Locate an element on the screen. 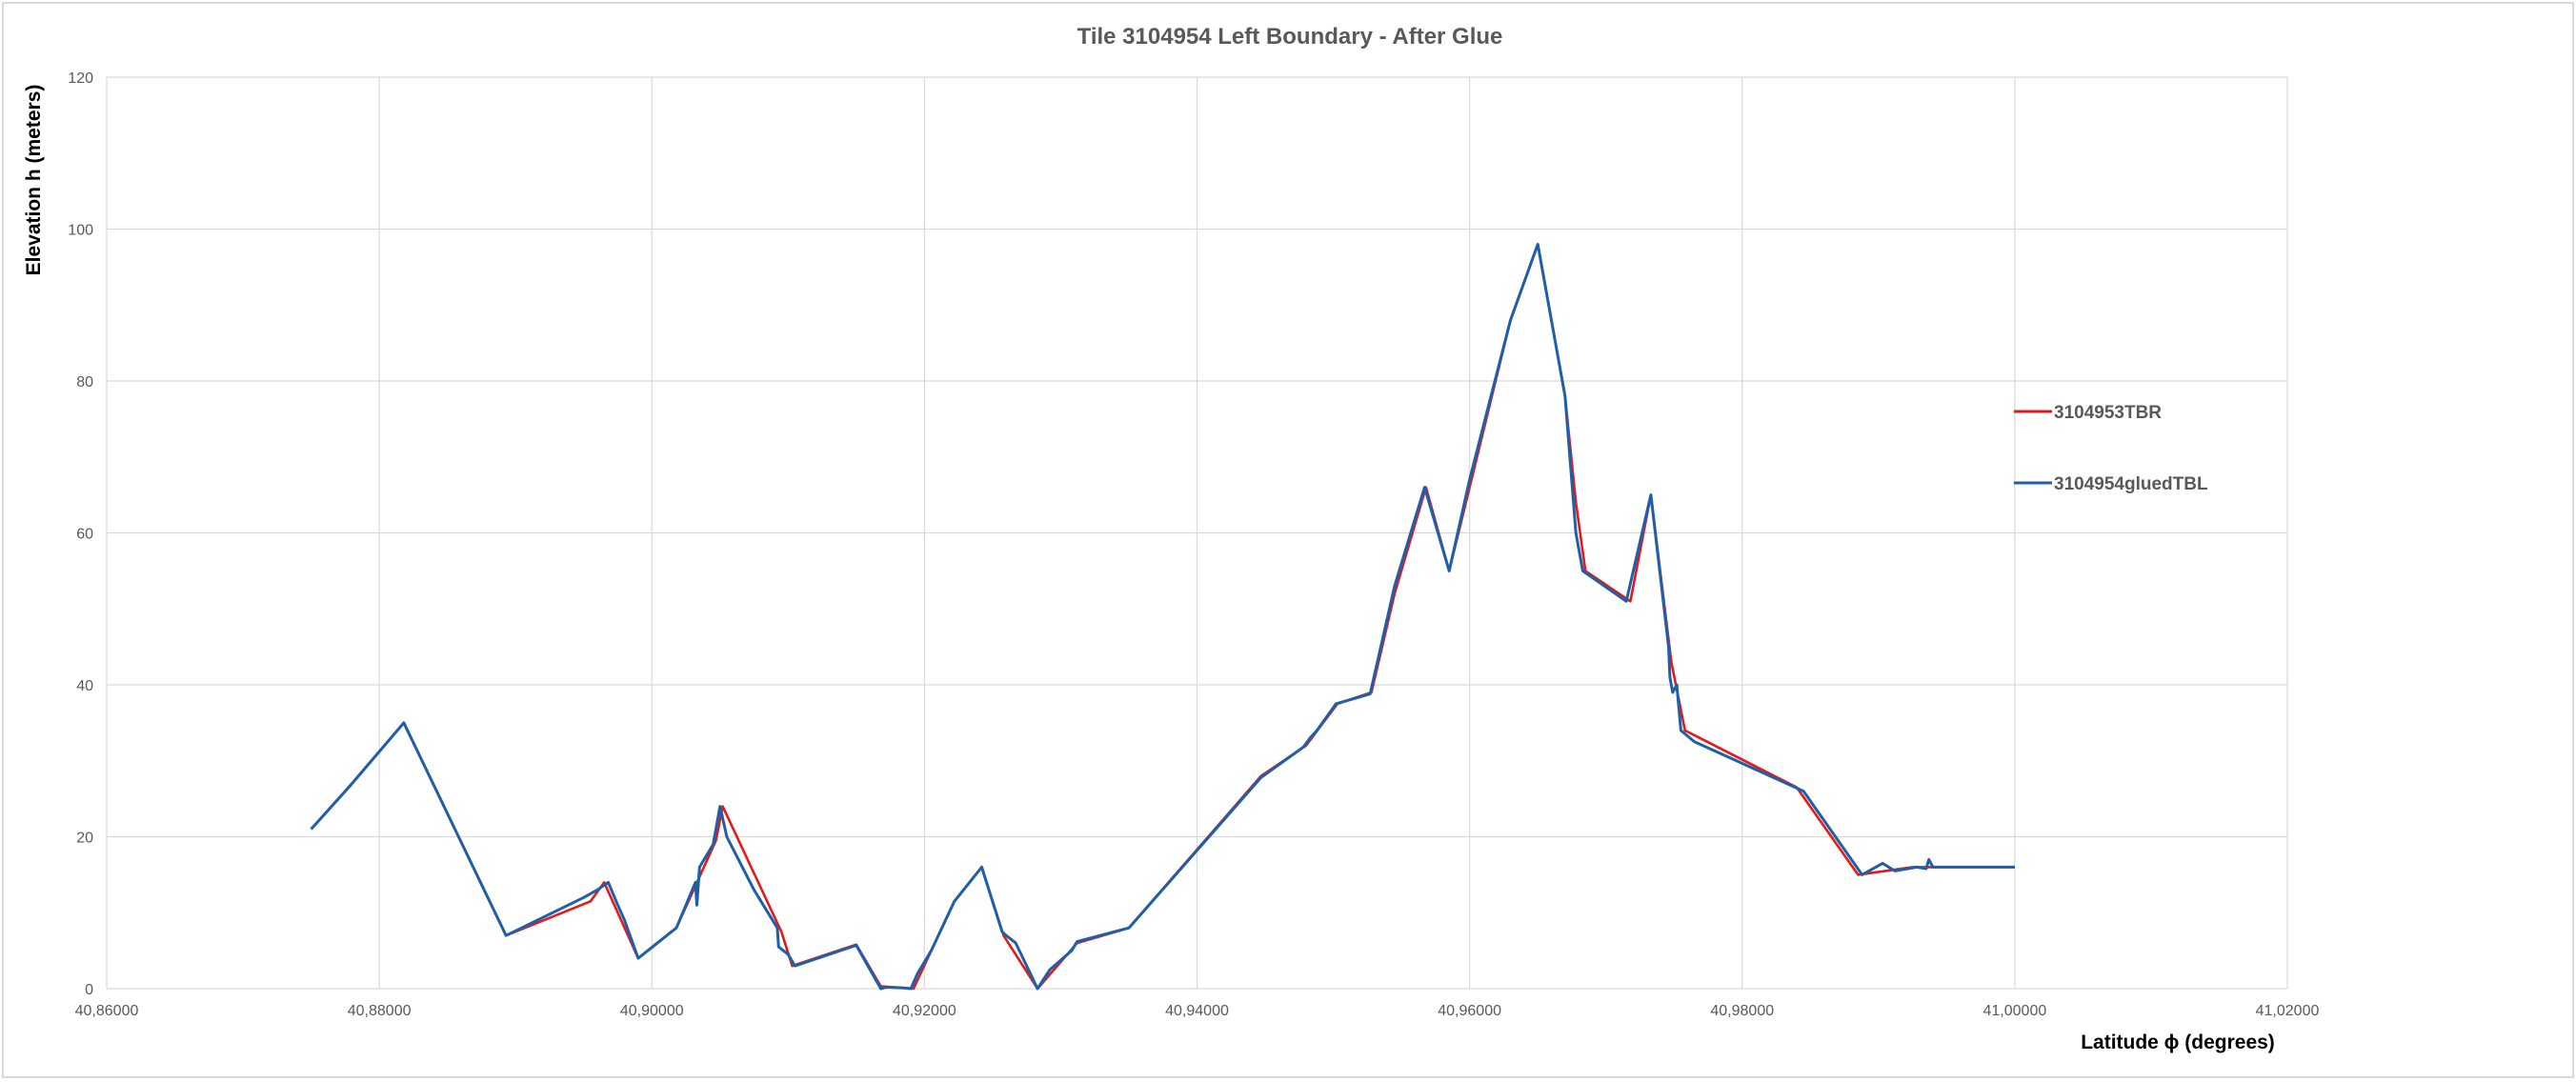 Image resolution: width=2576 pixels, height=1082 pixels. x-tick-label: 40,86000 is located at coordinates (107, 1011).